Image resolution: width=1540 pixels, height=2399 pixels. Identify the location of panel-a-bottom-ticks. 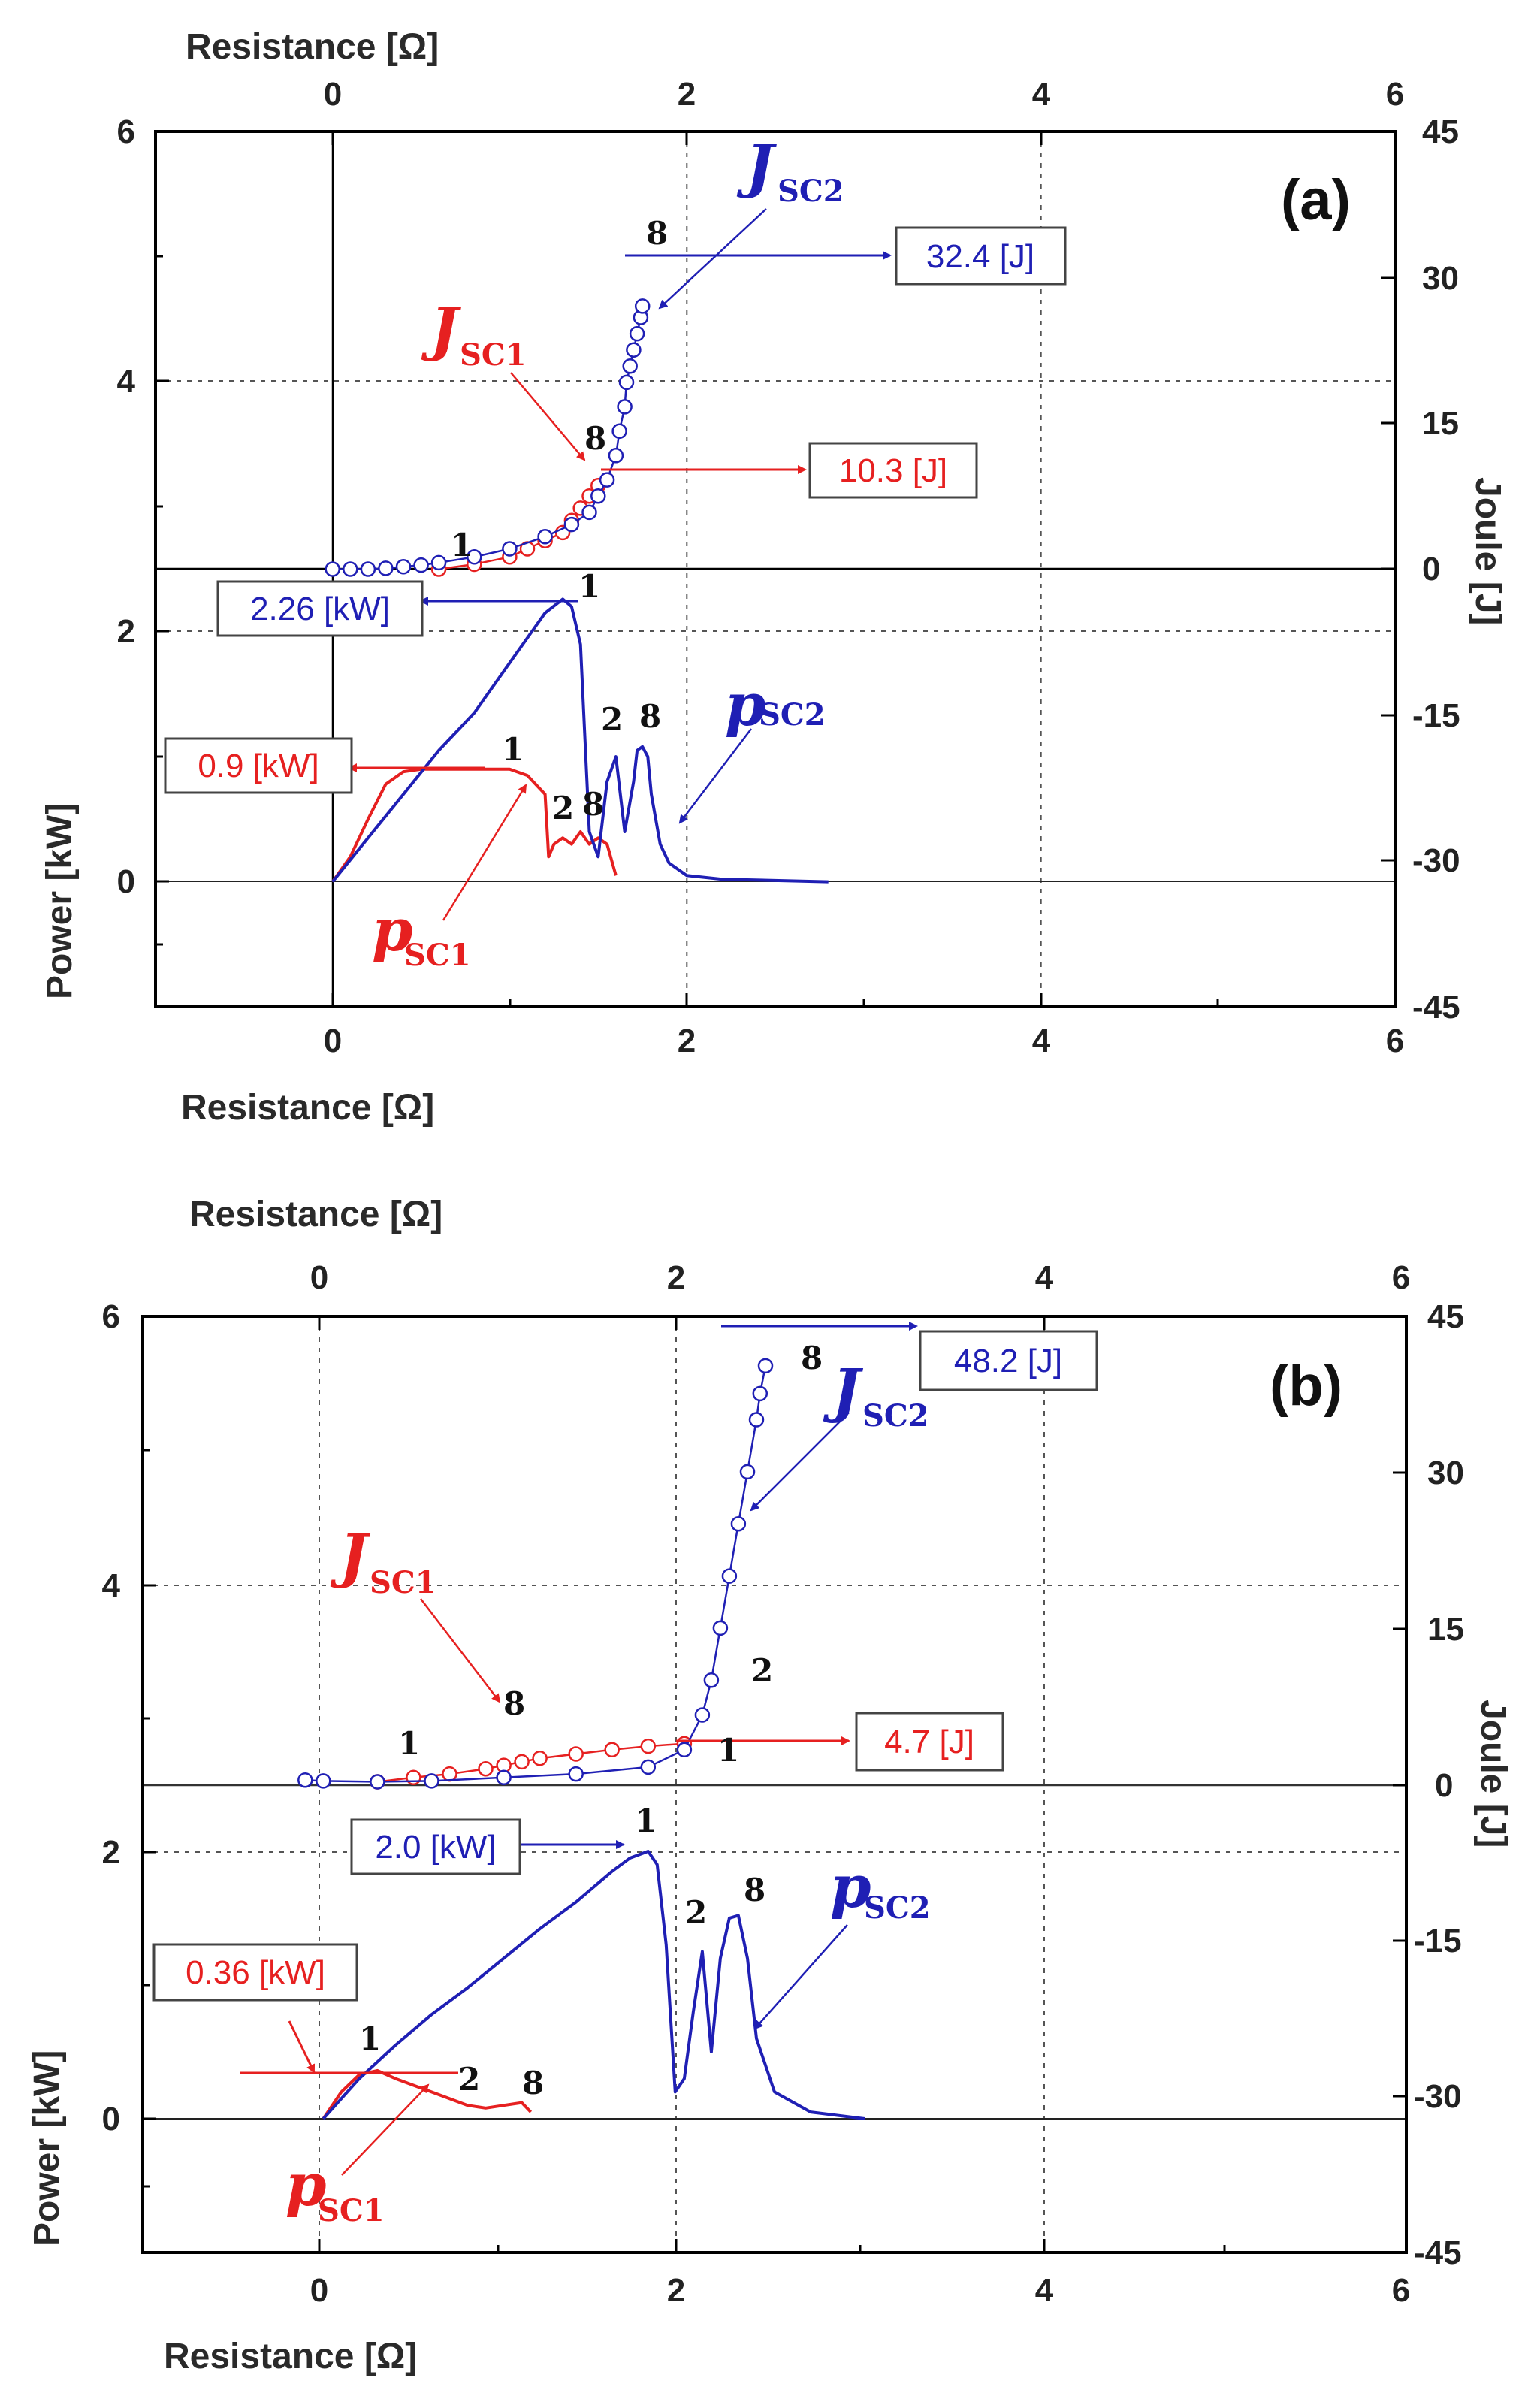
(776, 1000).